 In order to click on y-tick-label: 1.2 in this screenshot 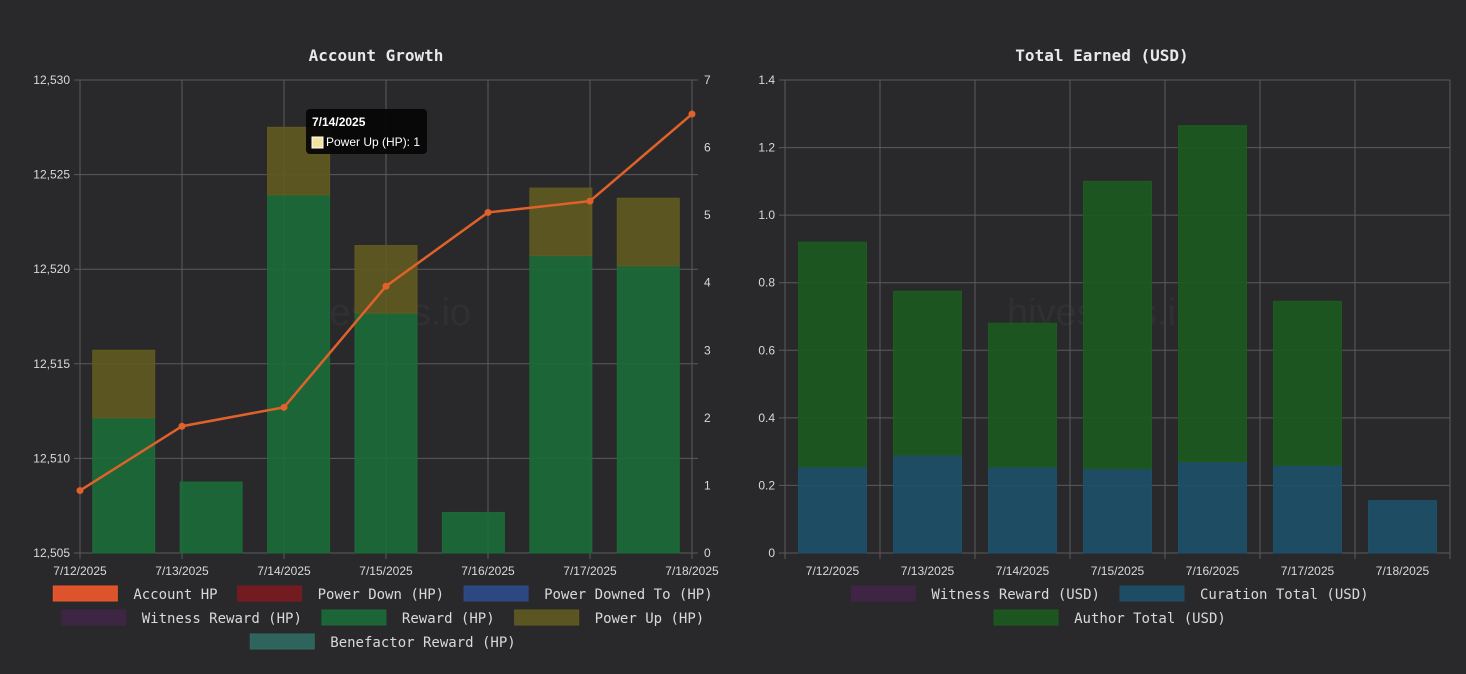, I will do `click(766, 148)`.